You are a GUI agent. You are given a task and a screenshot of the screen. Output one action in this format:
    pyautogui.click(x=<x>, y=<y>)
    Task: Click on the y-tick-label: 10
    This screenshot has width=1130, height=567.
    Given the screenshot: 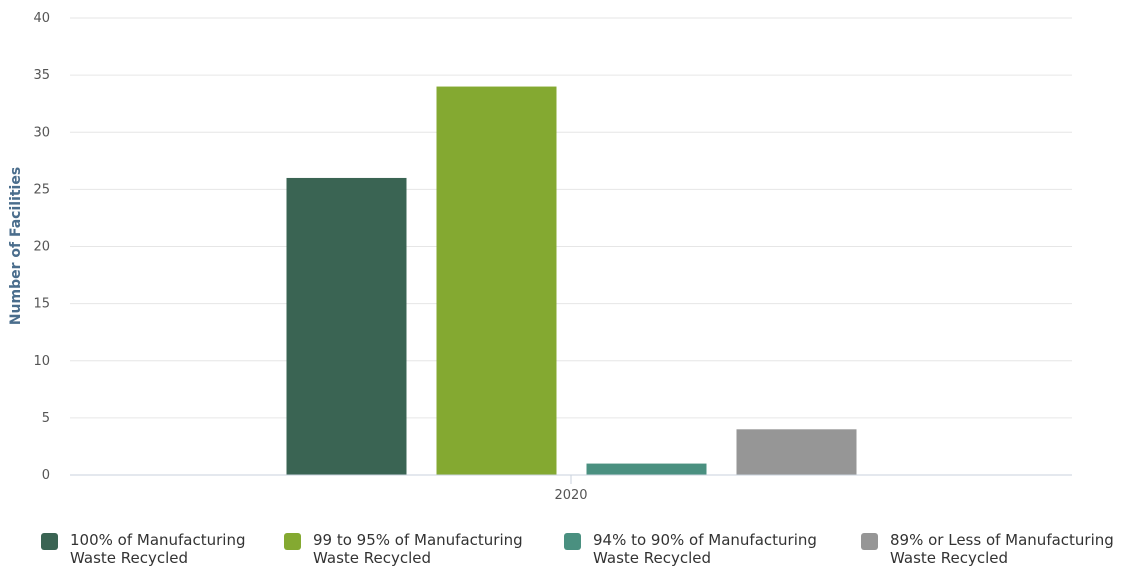 What is the action you would take?
    pyautogui.click(x=41, y=361)
    